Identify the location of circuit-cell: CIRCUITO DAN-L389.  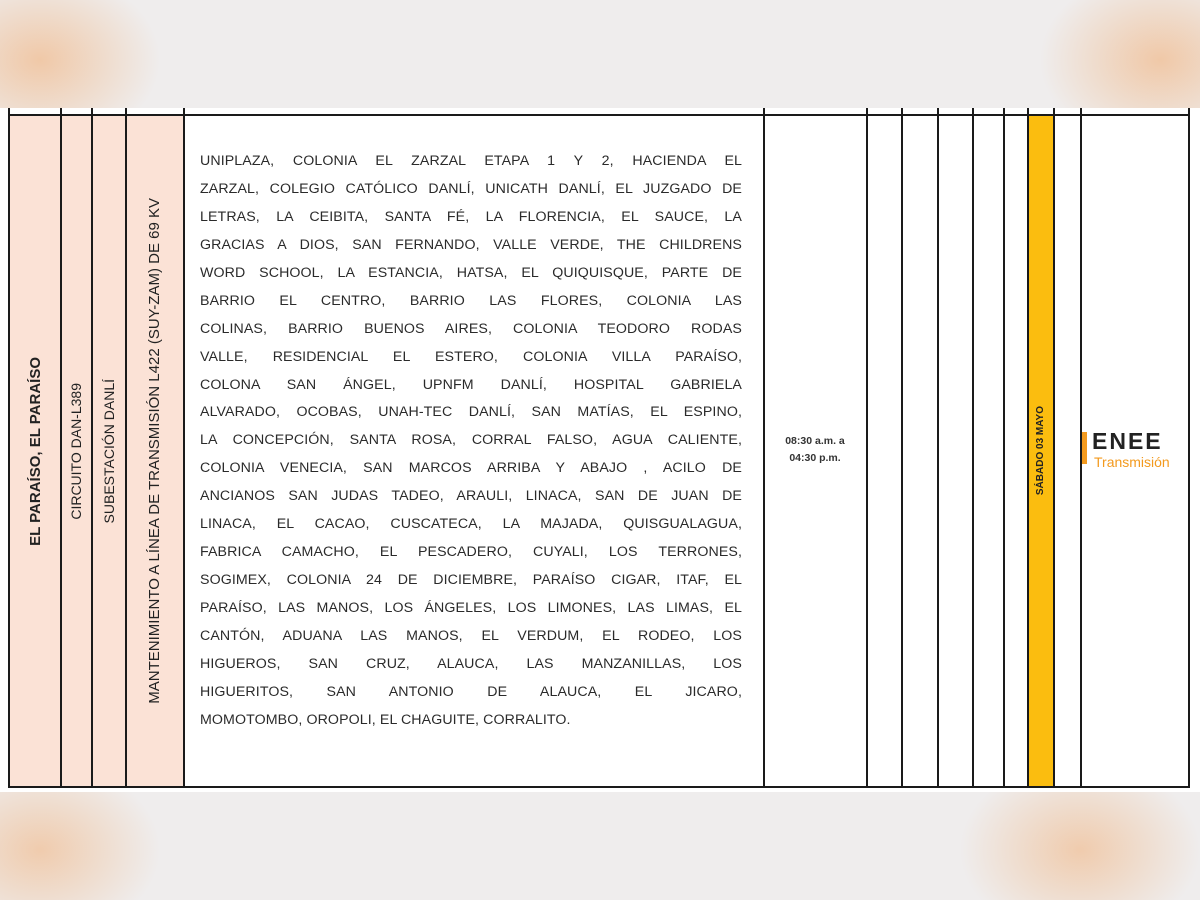
(76, 451).